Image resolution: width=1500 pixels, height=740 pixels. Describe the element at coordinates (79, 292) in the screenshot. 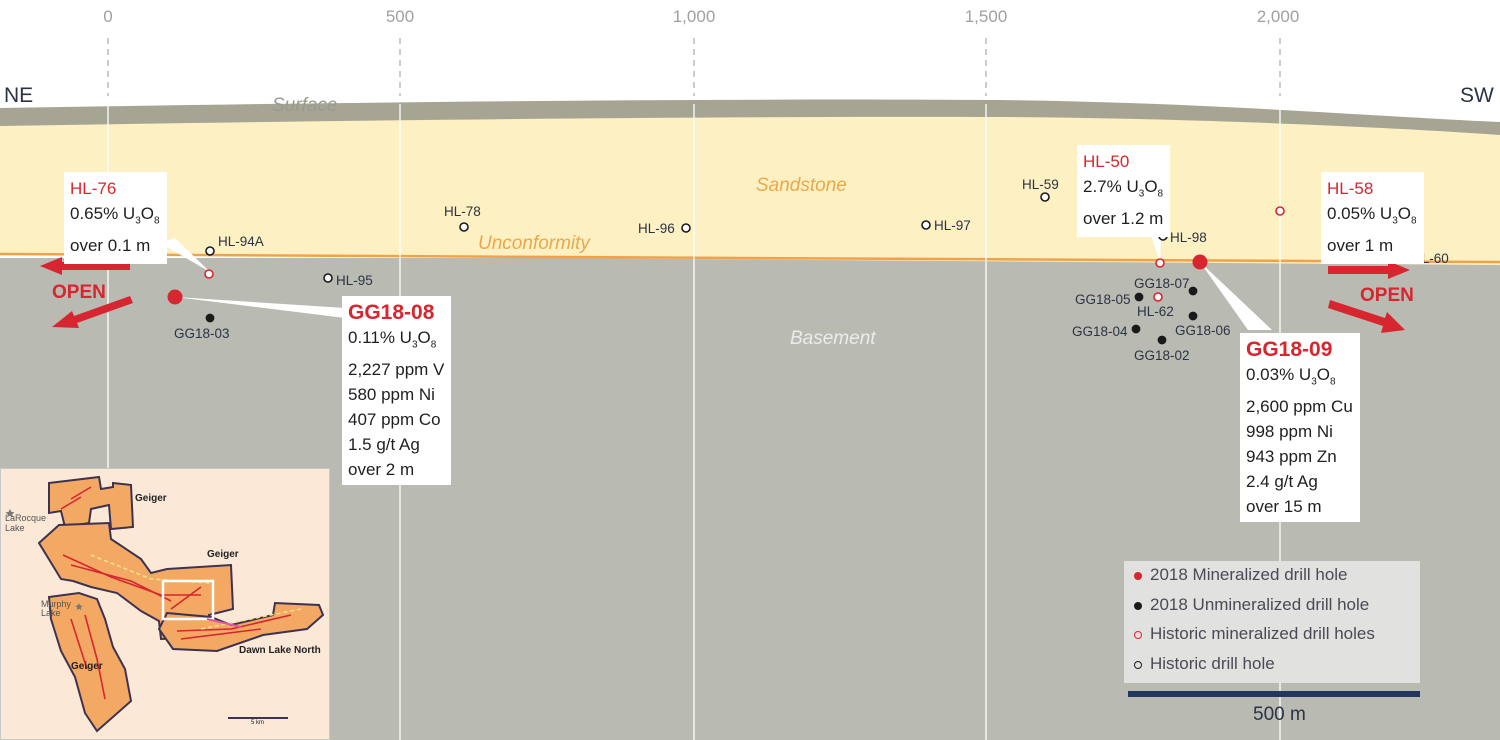

I see `open-label-left: OPEN` at that location.